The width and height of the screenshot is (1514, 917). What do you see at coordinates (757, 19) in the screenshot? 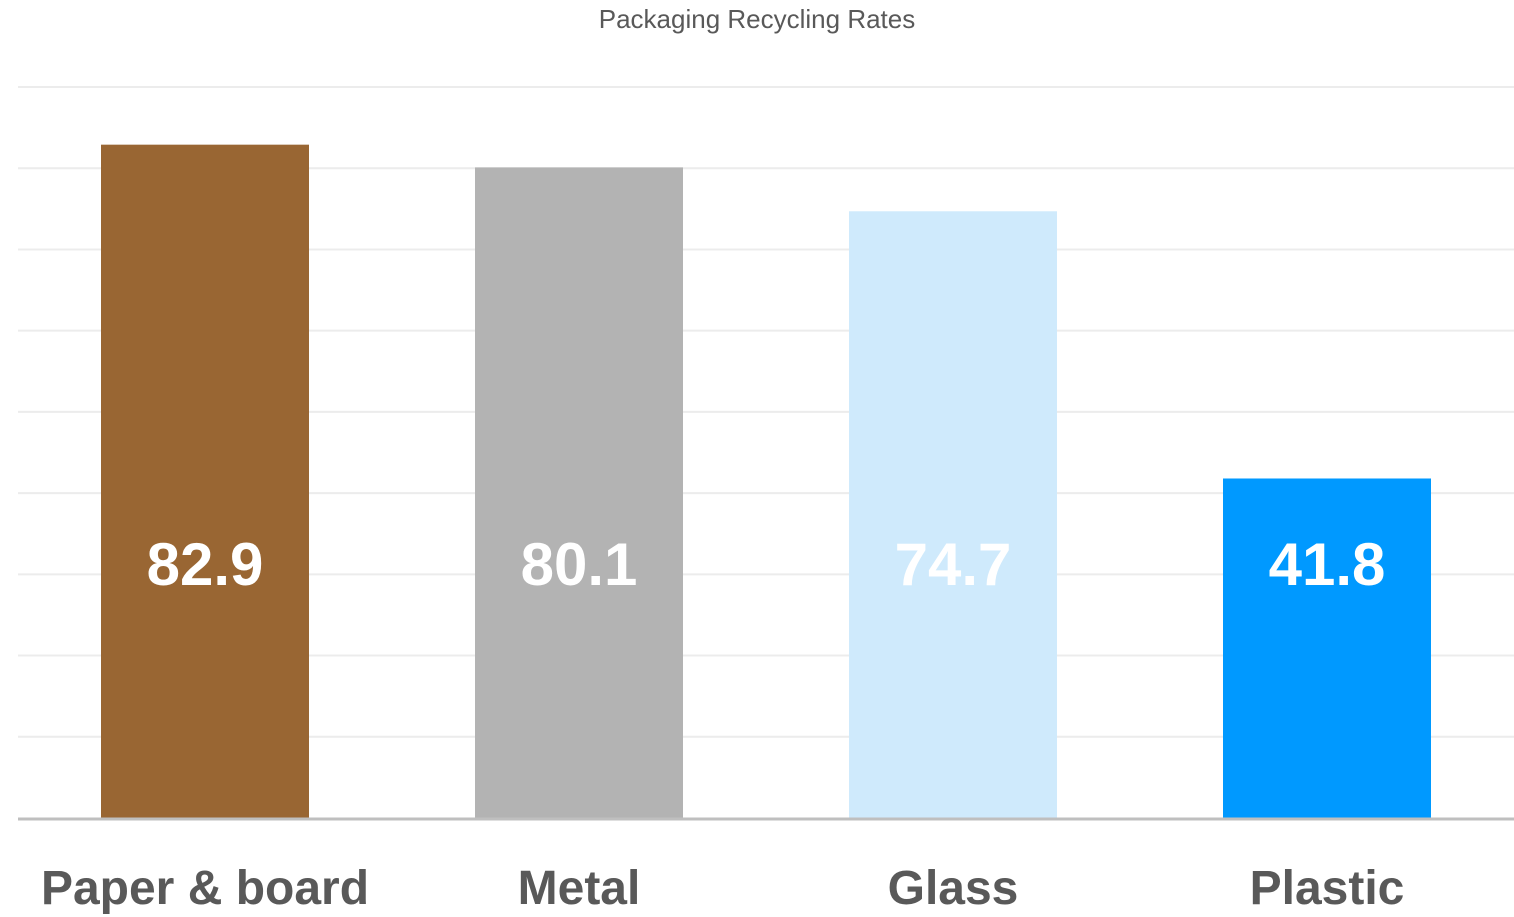
I see `chart-title: Packaging Recycling Rates` at bounding box center [757, 19].